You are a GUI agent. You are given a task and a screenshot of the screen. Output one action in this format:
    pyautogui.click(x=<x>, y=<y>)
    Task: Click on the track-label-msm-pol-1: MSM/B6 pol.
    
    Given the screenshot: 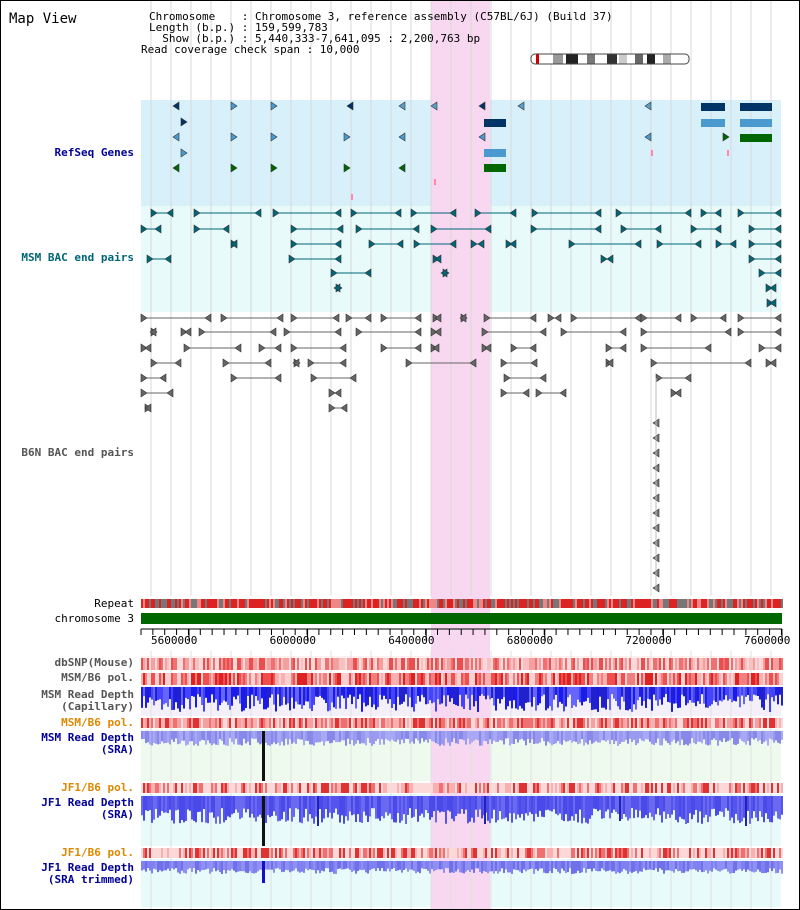 What is the action you would take?
    pyautogui.click(x=97, y=677)
    